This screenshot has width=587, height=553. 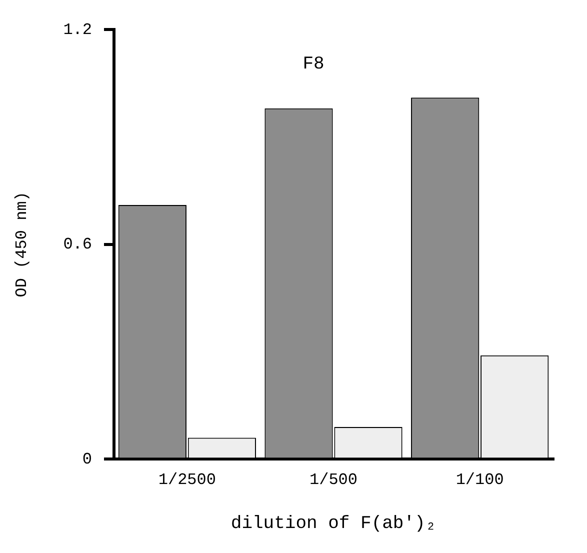 I want to click on x-tick-label: 1/100, so click(x=480, y=480).